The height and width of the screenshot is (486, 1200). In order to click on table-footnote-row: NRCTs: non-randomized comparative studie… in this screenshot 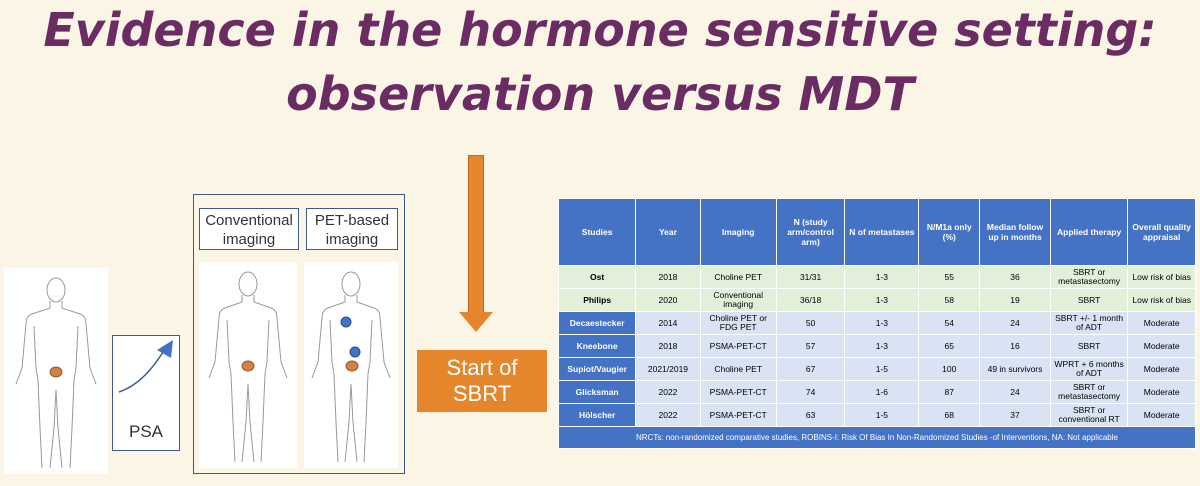, I will do `click(877, 437)`.